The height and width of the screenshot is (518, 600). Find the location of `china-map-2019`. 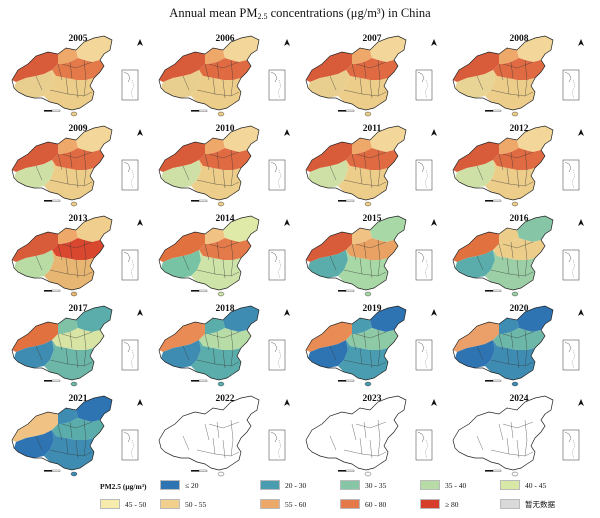

china-map-2019 is located at coordinates (371, 346).